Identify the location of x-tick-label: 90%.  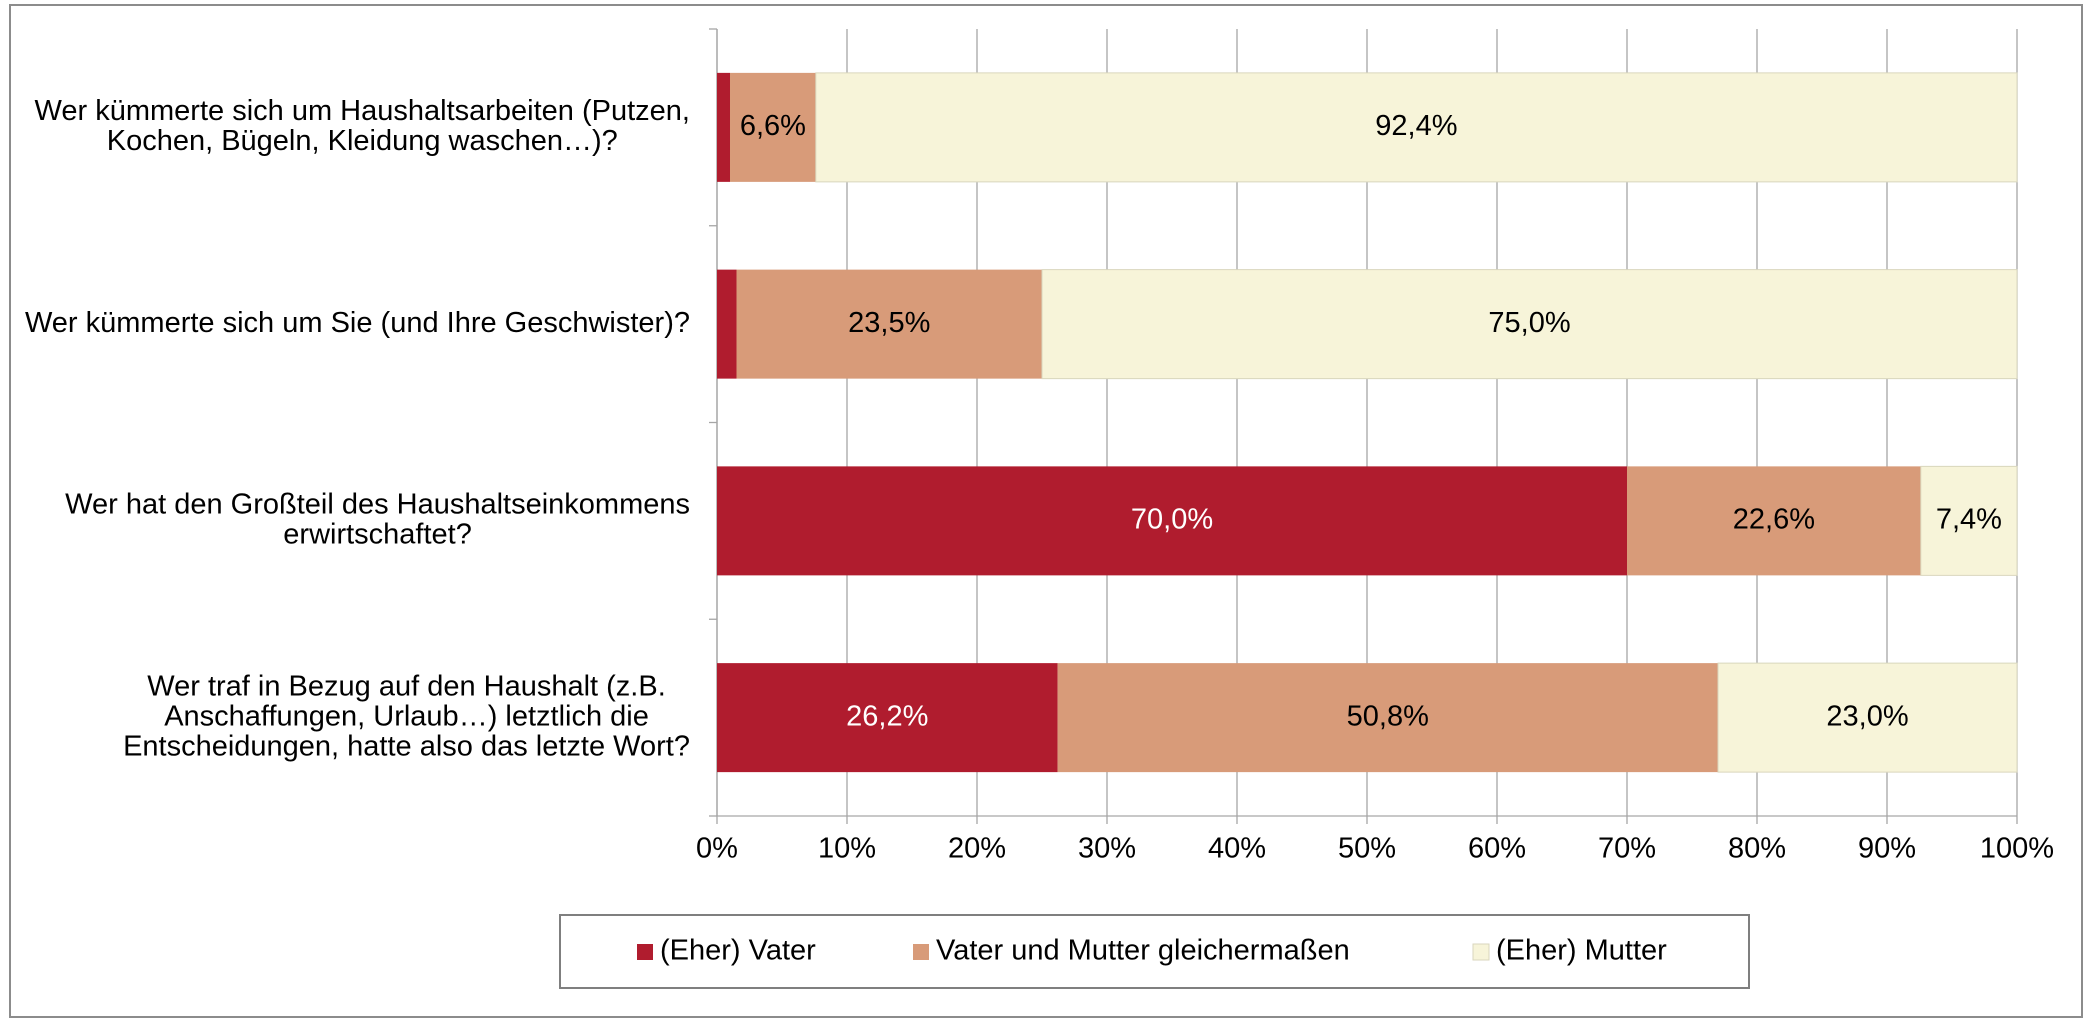
(1887, 849).